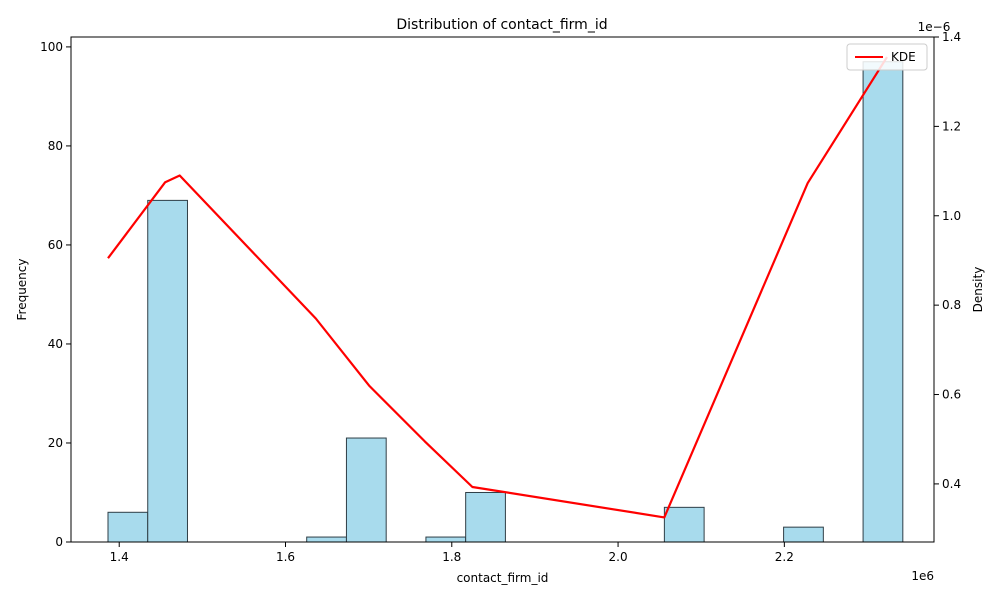 This screenshot has height=600, width=1000. What do you see at coordinates (55, 344) in the screenshot?
I see `y-tick-label: 40` at bounding box center [55, 344].